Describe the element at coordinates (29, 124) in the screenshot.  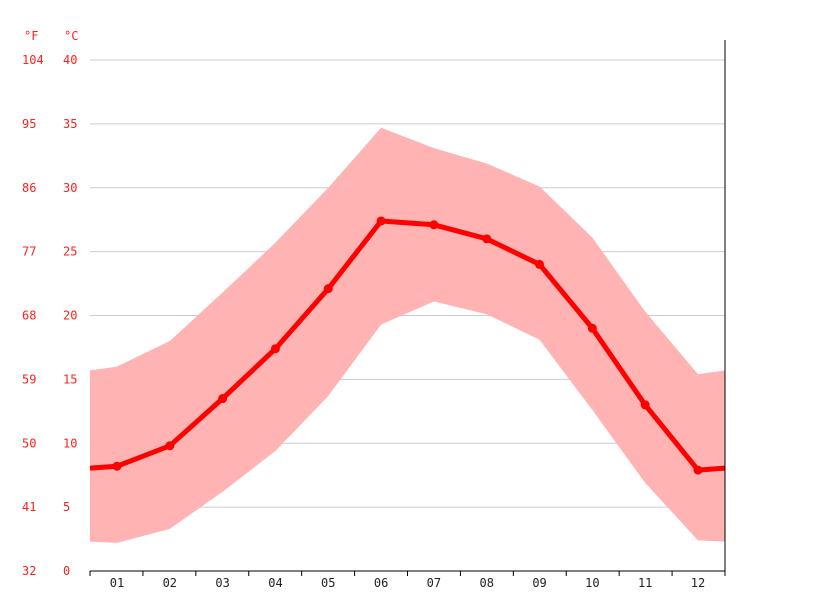
I see `y-tick-f: 95` at that location.